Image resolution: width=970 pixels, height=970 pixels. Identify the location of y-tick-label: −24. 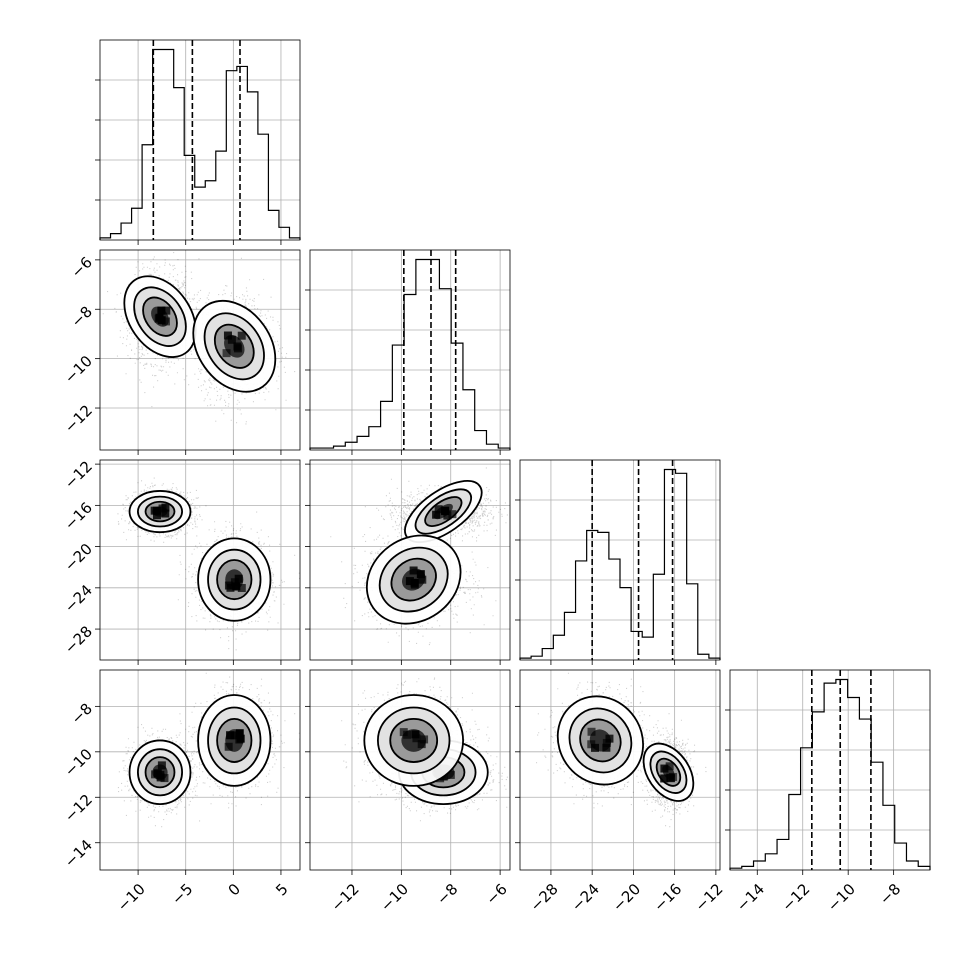
(78, 598).